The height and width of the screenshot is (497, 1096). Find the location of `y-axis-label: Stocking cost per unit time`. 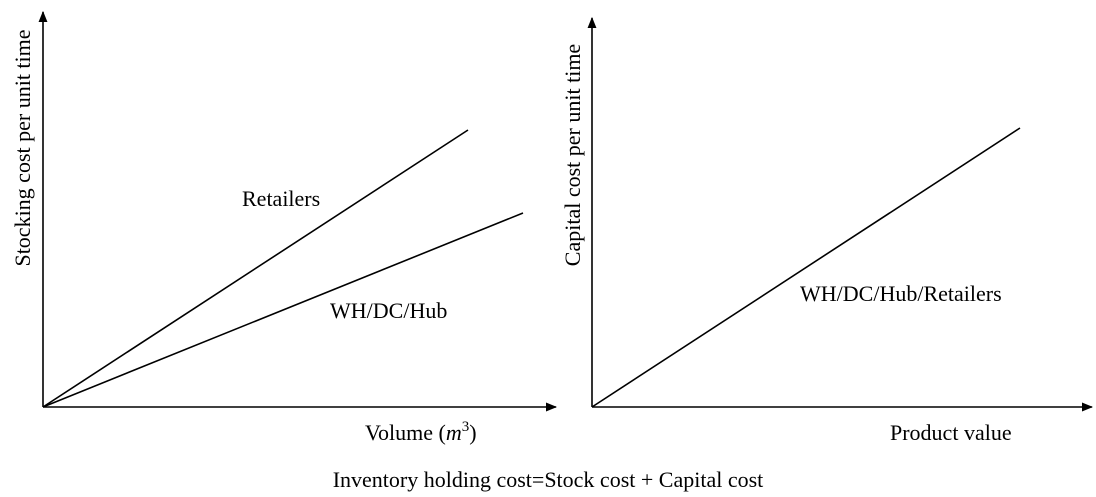

y-axis-label: Stocking cost per unit time is located at coordinates (22, 147).